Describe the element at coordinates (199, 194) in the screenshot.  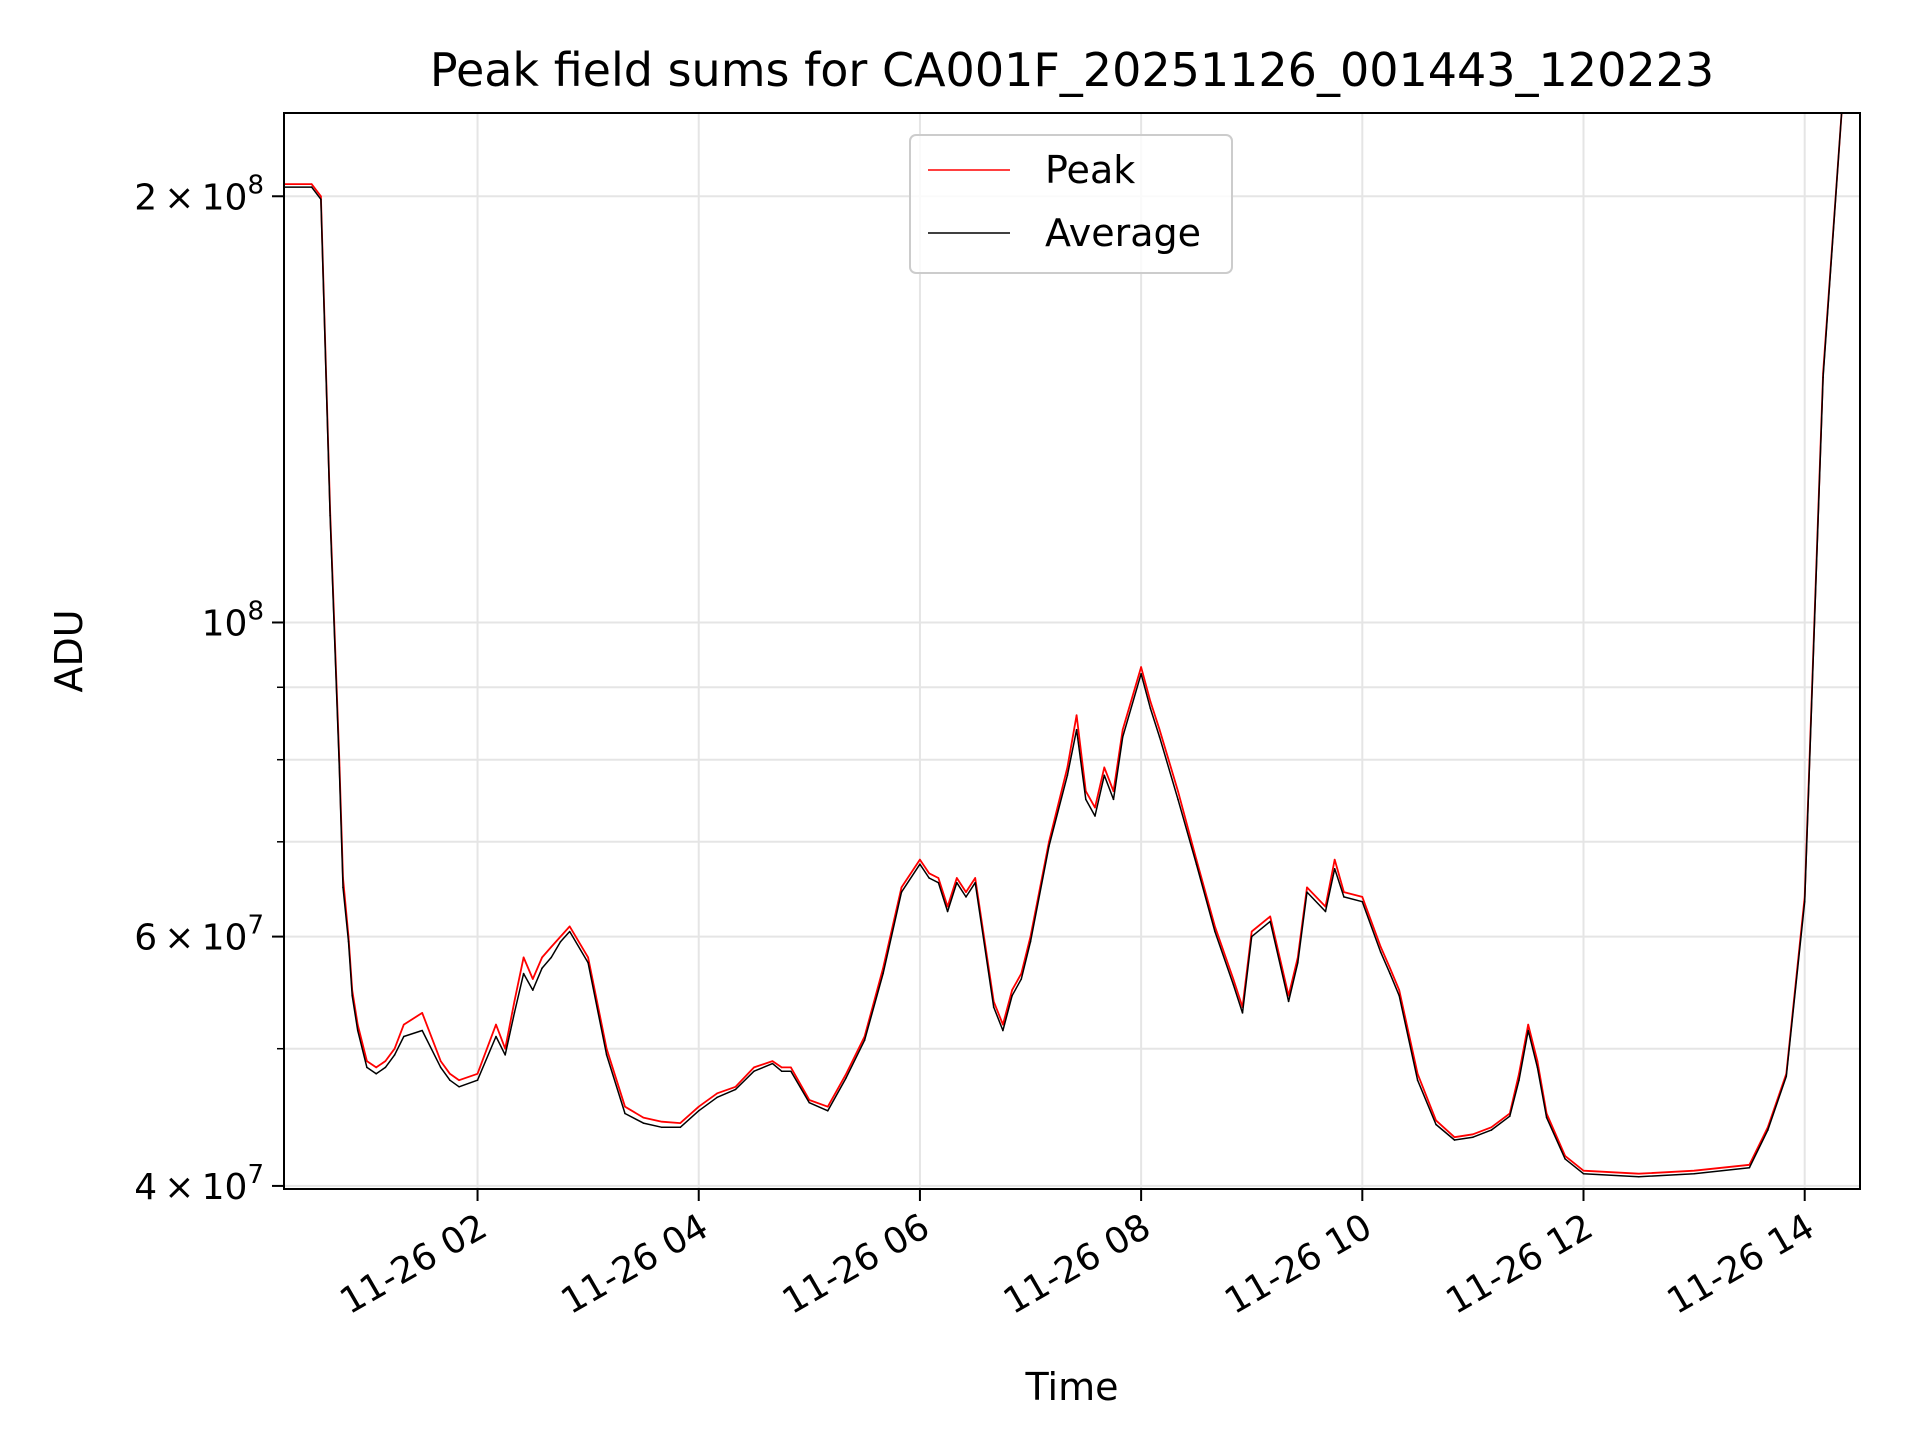
I see `y-tick-label: 2 × 108` at that location.